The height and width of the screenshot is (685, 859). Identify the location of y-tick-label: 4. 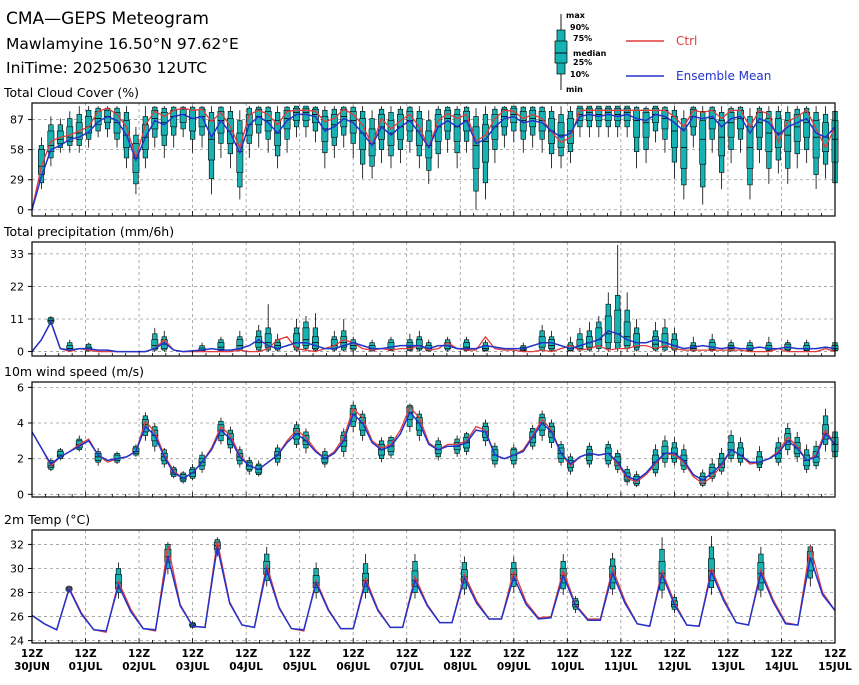
(20, 423).